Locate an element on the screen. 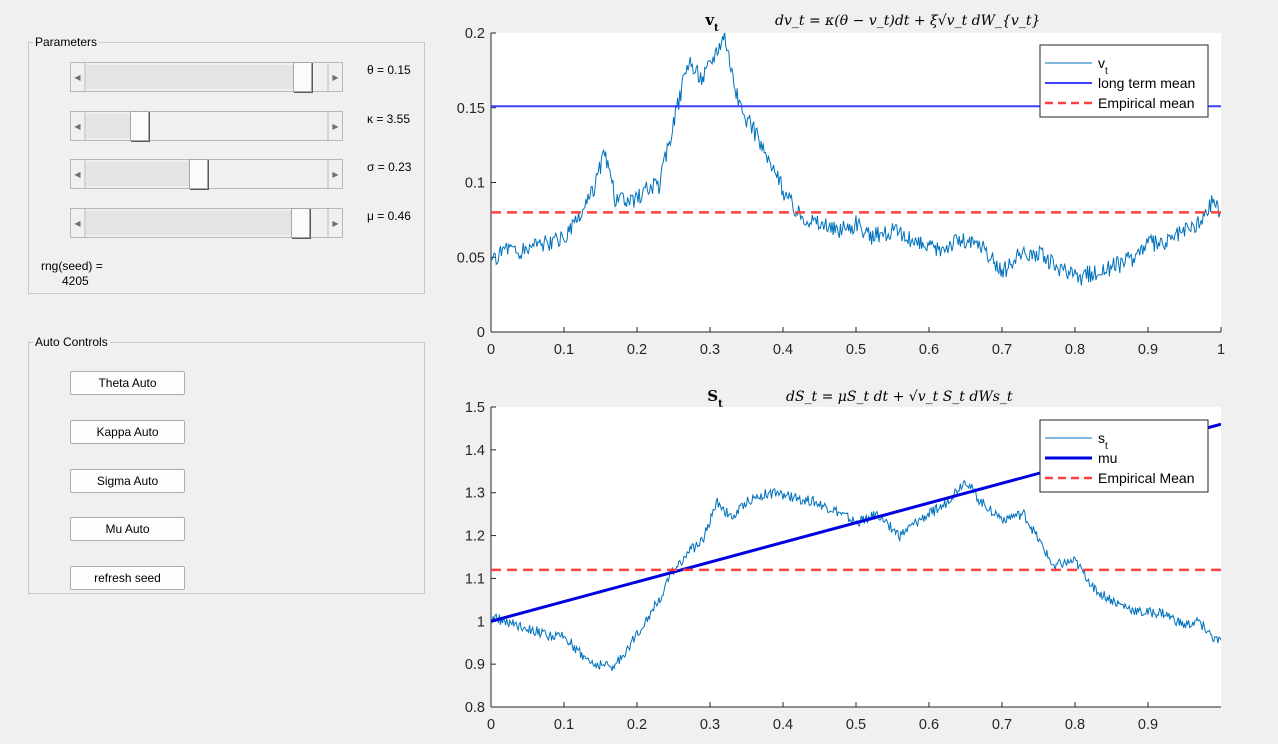 The height and width of the screenshot is (744, 1278). y-tick-label: 0.15 is located at coordinates (471, 109).